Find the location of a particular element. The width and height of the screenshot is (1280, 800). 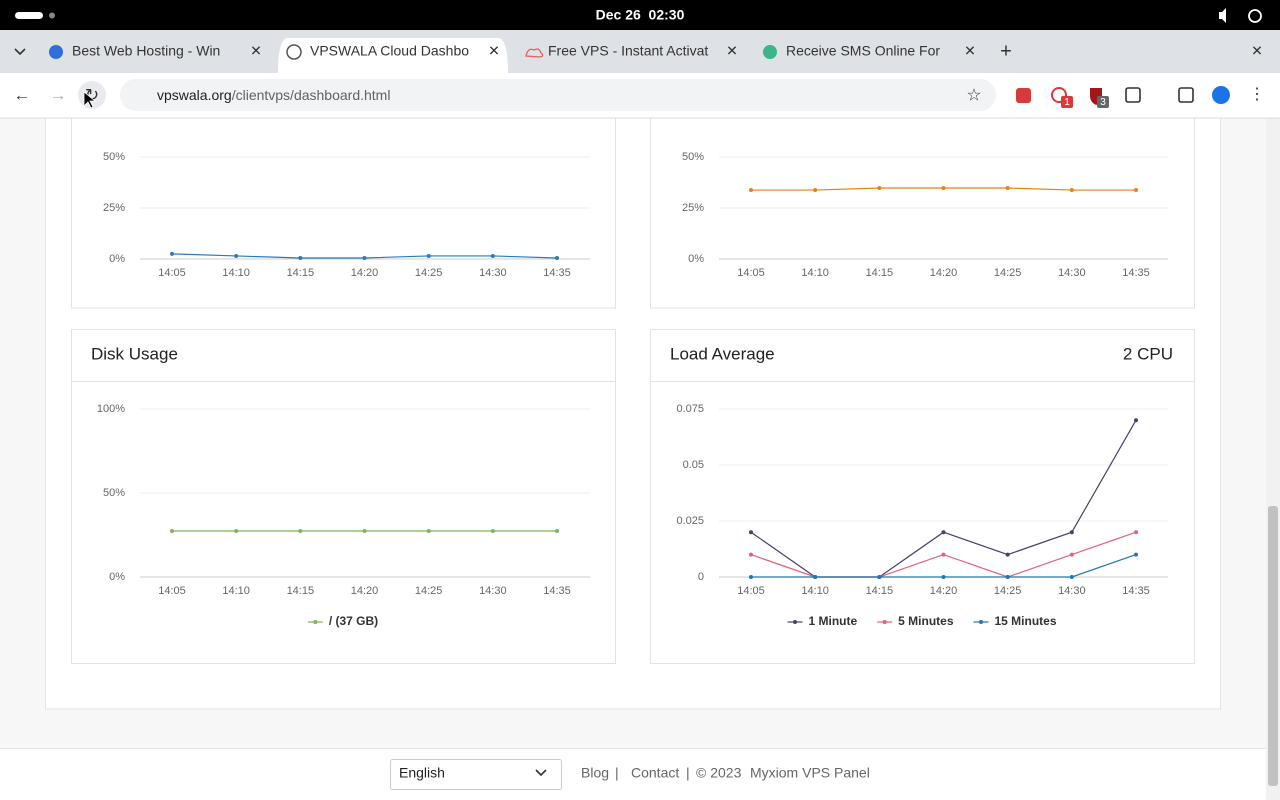

x-tick-label: 14:20 is located at coordinates (944, 273).